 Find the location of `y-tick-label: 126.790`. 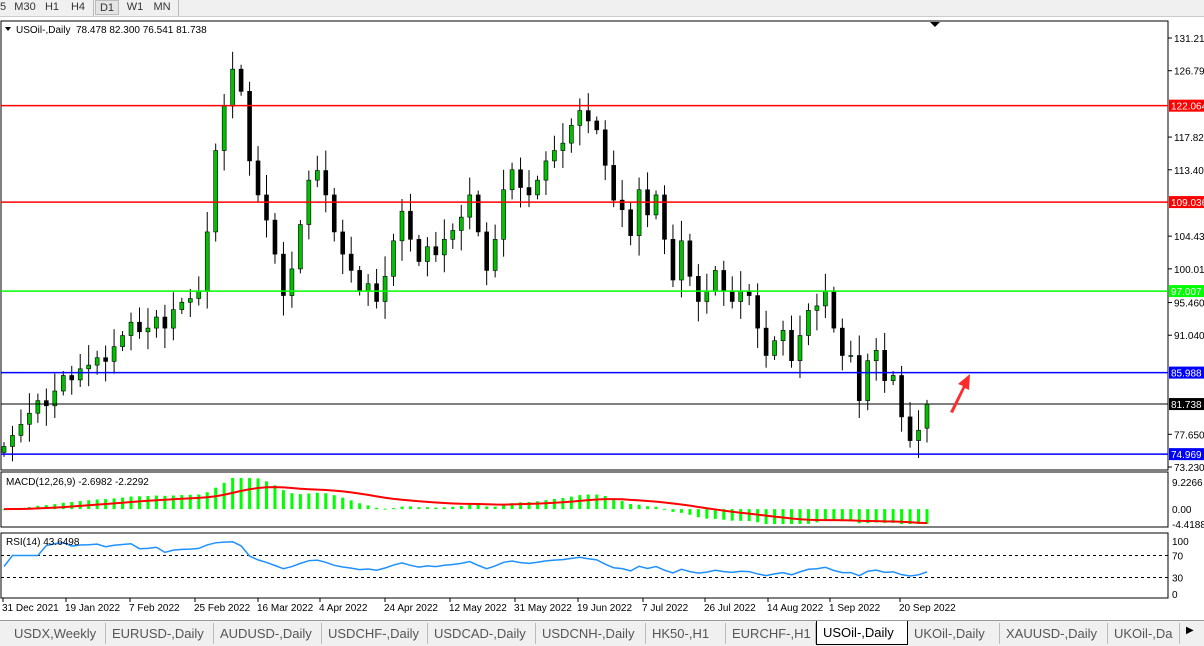

y-tick-label: 126.790 is located at coordinates (1189, 72).